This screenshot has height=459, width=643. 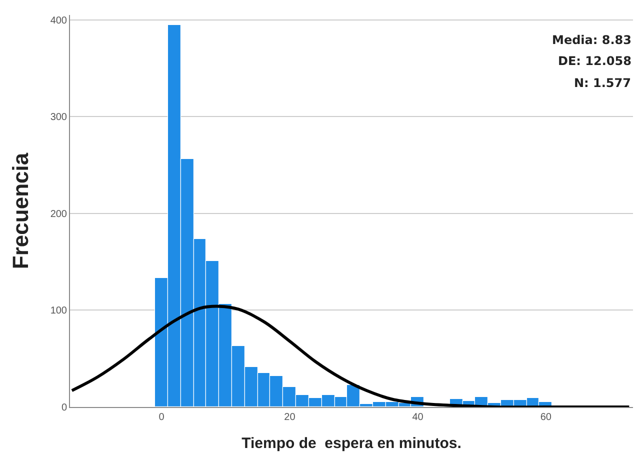 I want to click on x-tick-label: 40, so click(x=418, y=417).